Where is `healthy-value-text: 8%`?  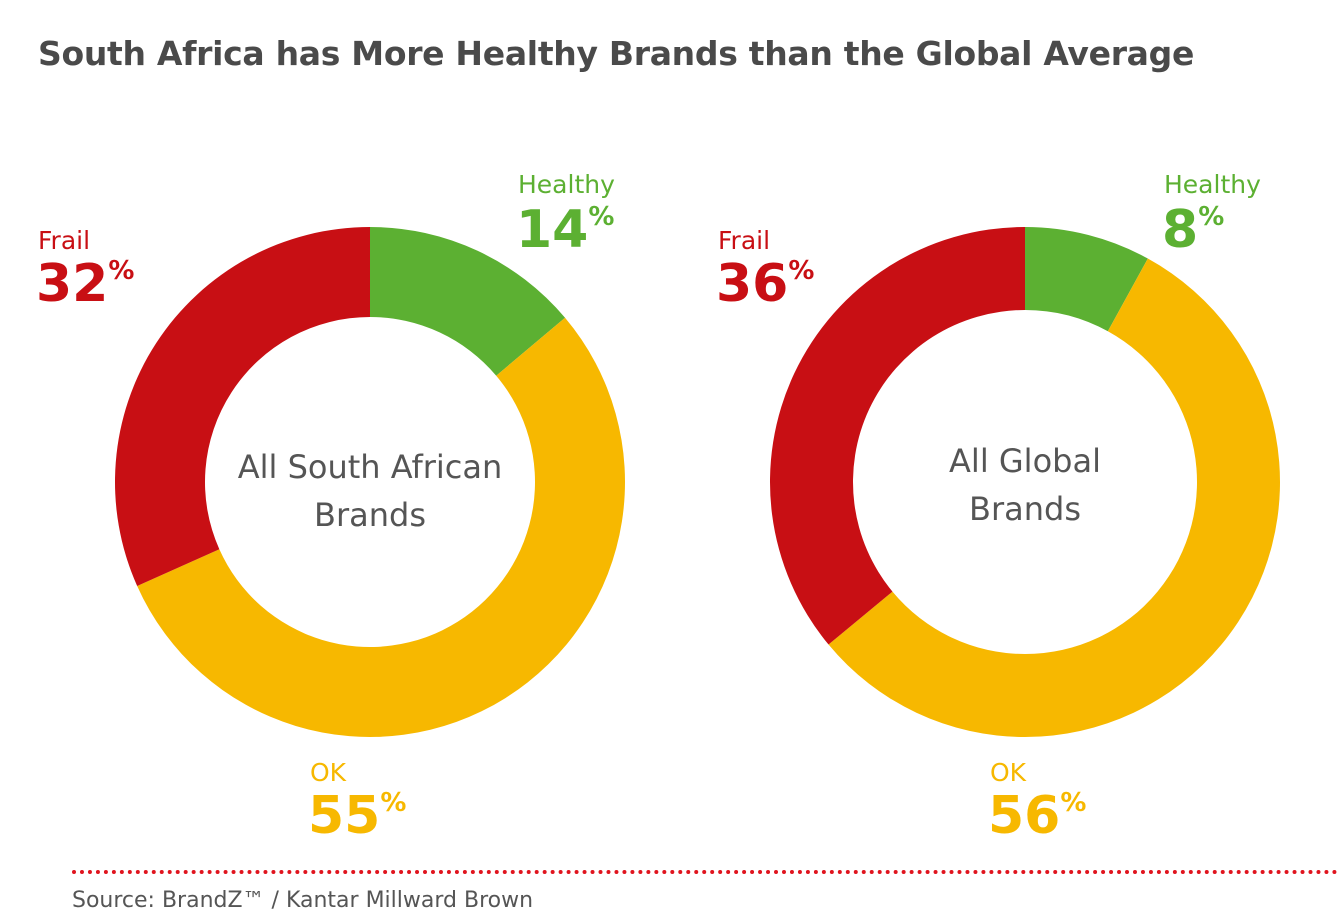
healthy-value-text: 8% is located at coordinates (1193, 230).